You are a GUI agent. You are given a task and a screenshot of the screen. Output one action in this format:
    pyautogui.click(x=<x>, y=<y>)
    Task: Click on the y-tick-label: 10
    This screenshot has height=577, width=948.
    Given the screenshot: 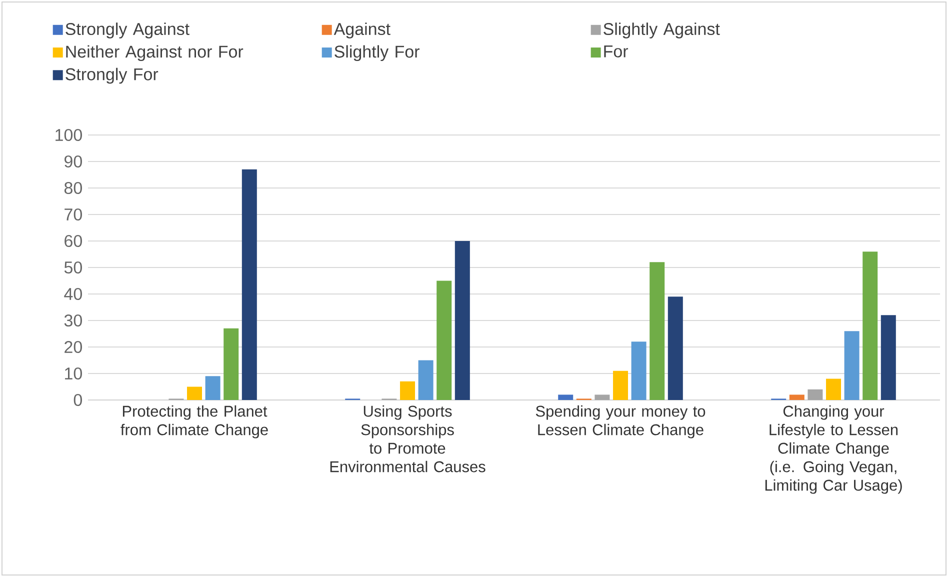 What is the action you would take?
    pyautogui.click(x=73, y=373)
    